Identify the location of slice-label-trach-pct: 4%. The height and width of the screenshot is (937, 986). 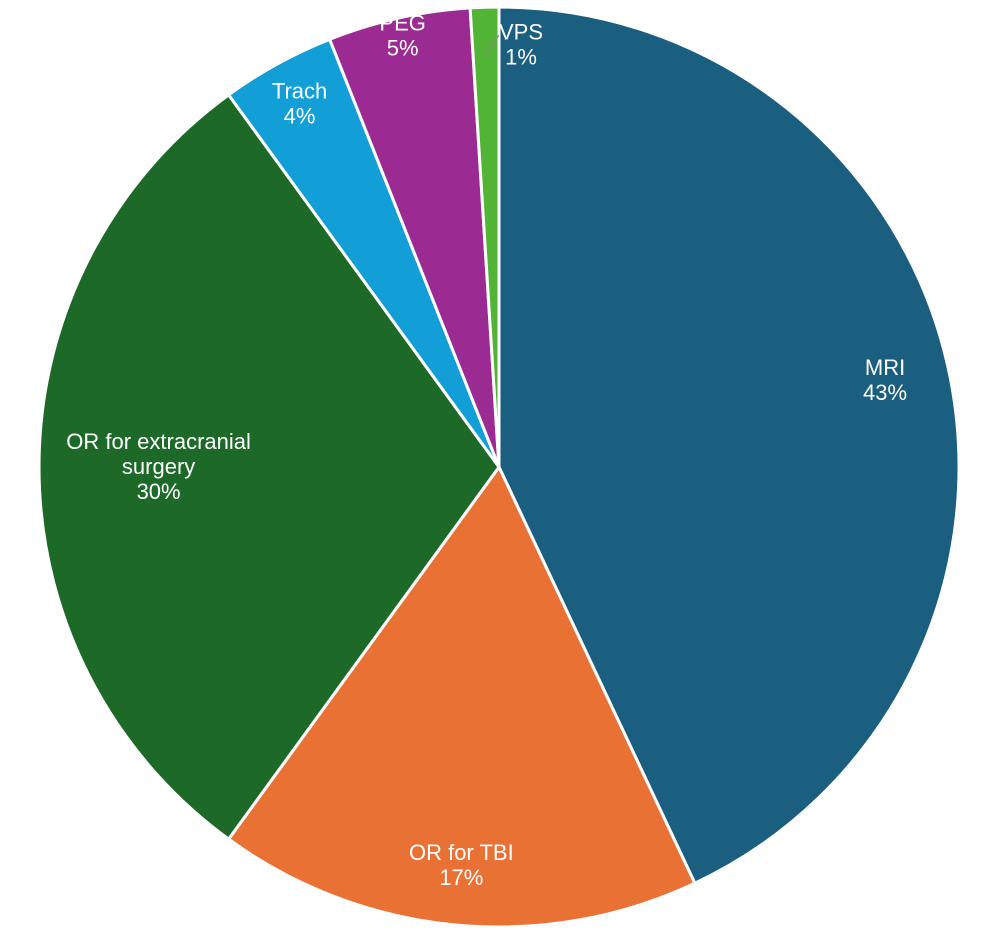
(300, 116).